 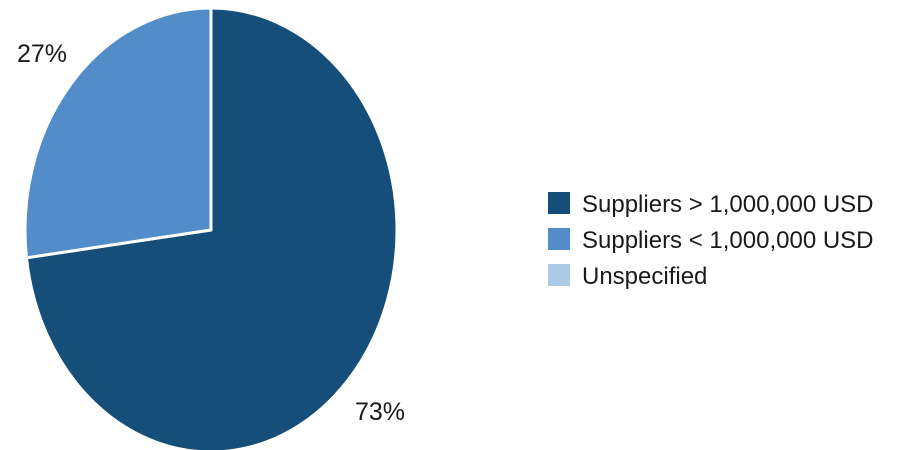 I want to click on legend-label-1: Suppliers < 1,000,000 USD, so click(x=728, y=240).